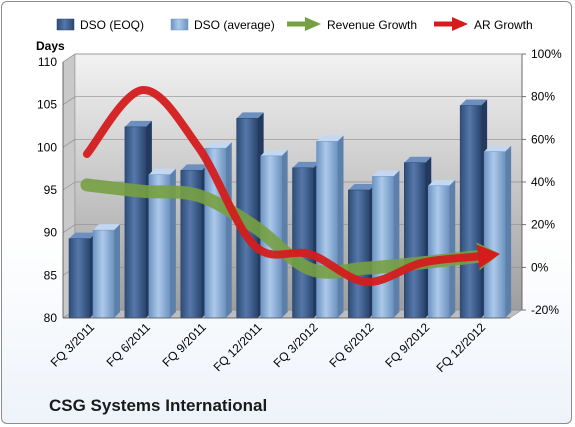 This screenshot has height=427, width=575. What do you see at coordinates (503, 25) in the screenshot?
I see `legend-label-ar-growth: AR Growth` at bounding box center [503, 25].